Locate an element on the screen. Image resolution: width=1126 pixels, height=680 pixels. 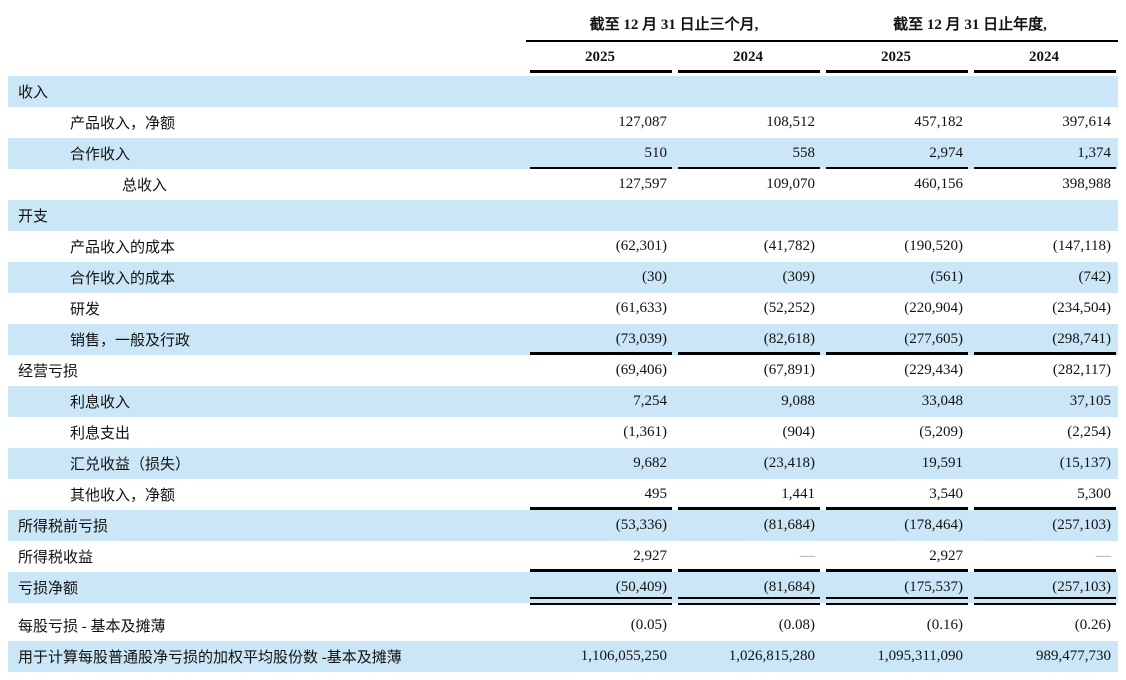
row-label: 利息收入 is located at coordinates (100, 403).